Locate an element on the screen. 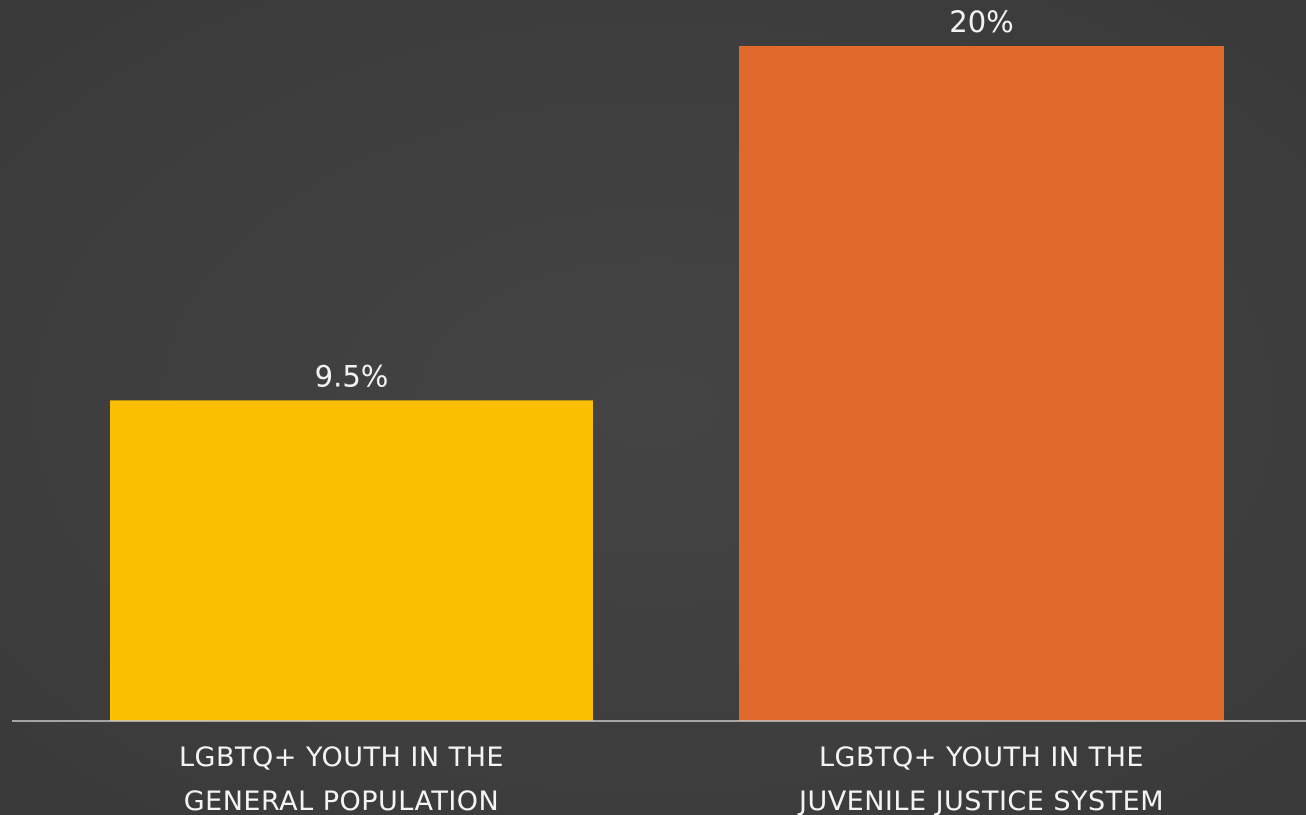  category-label-2-line-1: LGBTQ+ YOUTH IN THE is located at coordinates (981, 757).